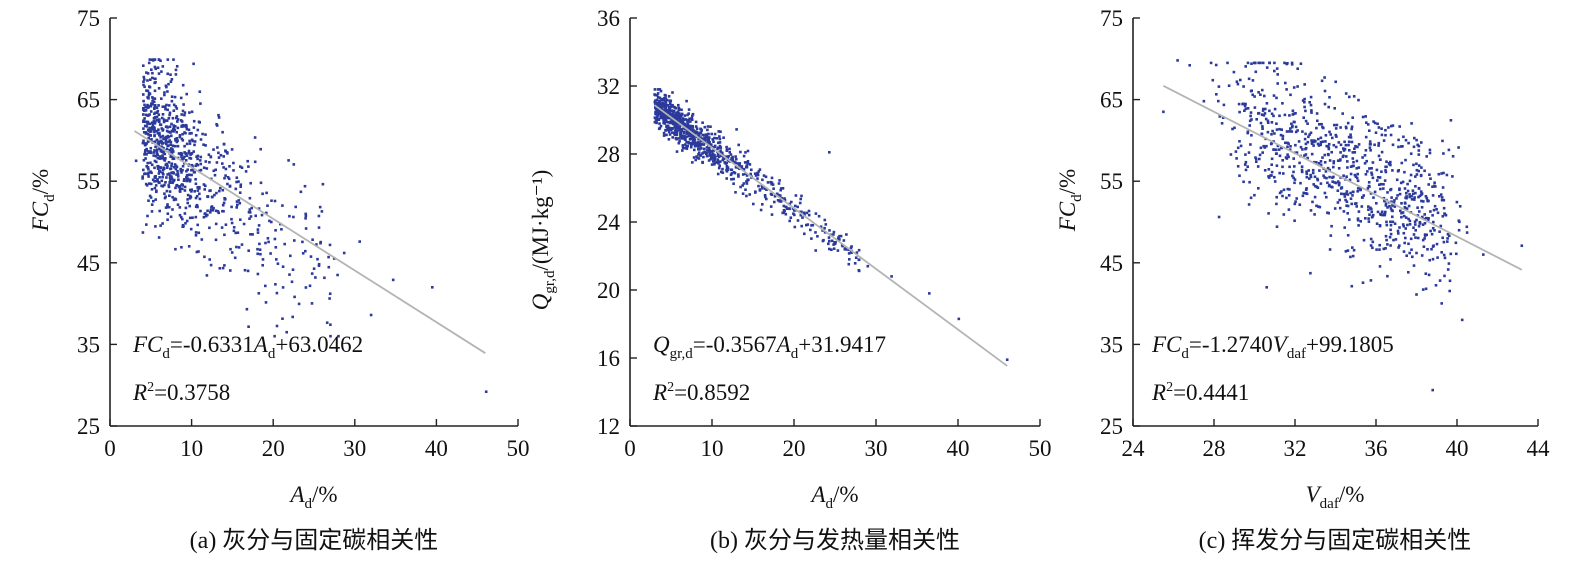  Describe the element at coordinates (609, 222) in the screenshot. I see `panel-b-y-tick-label: 24` at that location.